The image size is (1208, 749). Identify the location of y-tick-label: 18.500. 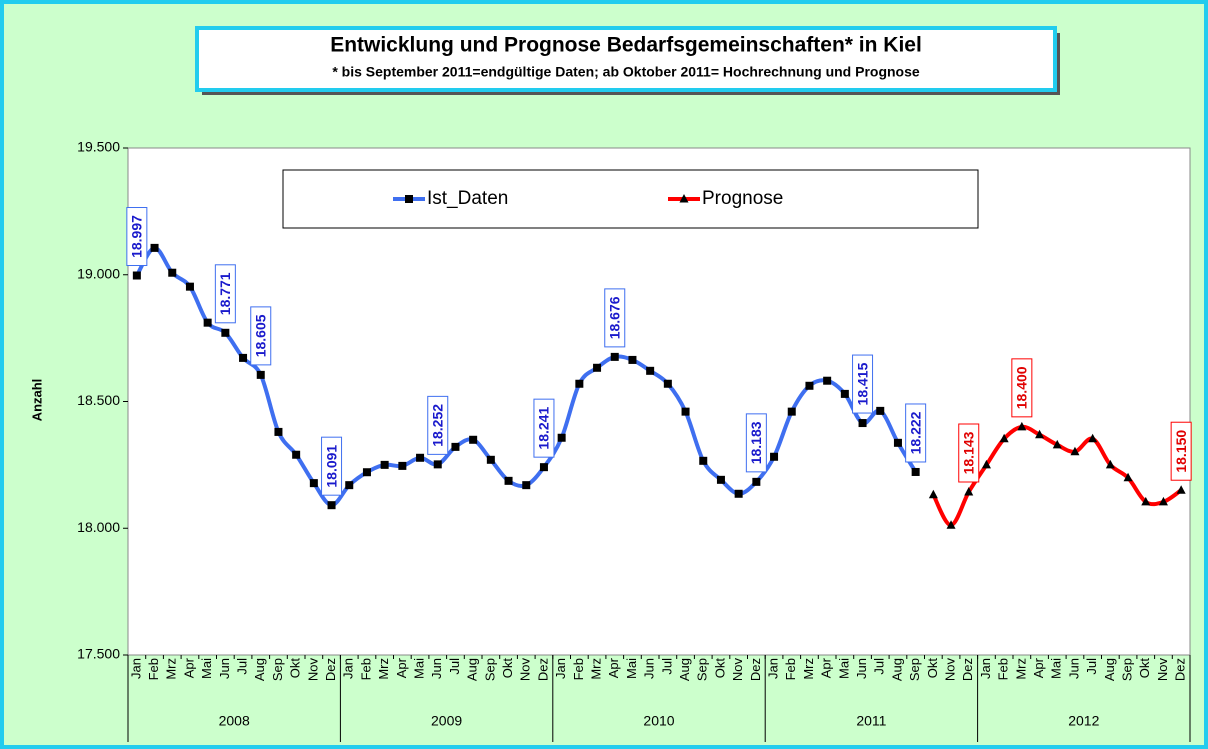
(98, 400).